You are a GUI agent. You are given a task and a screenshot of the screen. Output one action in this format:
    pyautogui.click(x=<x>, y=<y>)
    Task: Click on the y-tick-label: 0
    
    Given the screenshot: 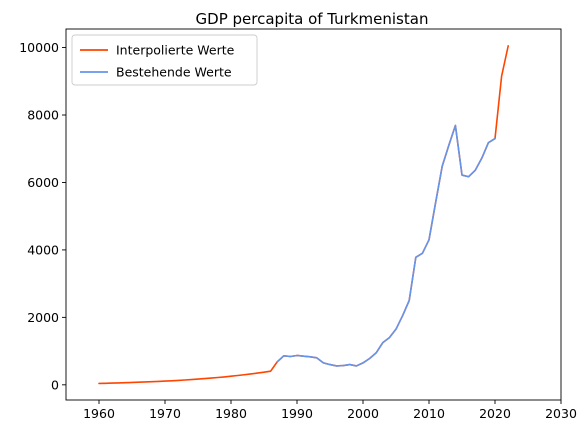 What is the action you would take?
    pyautogui.click(x=55, y=384)
    